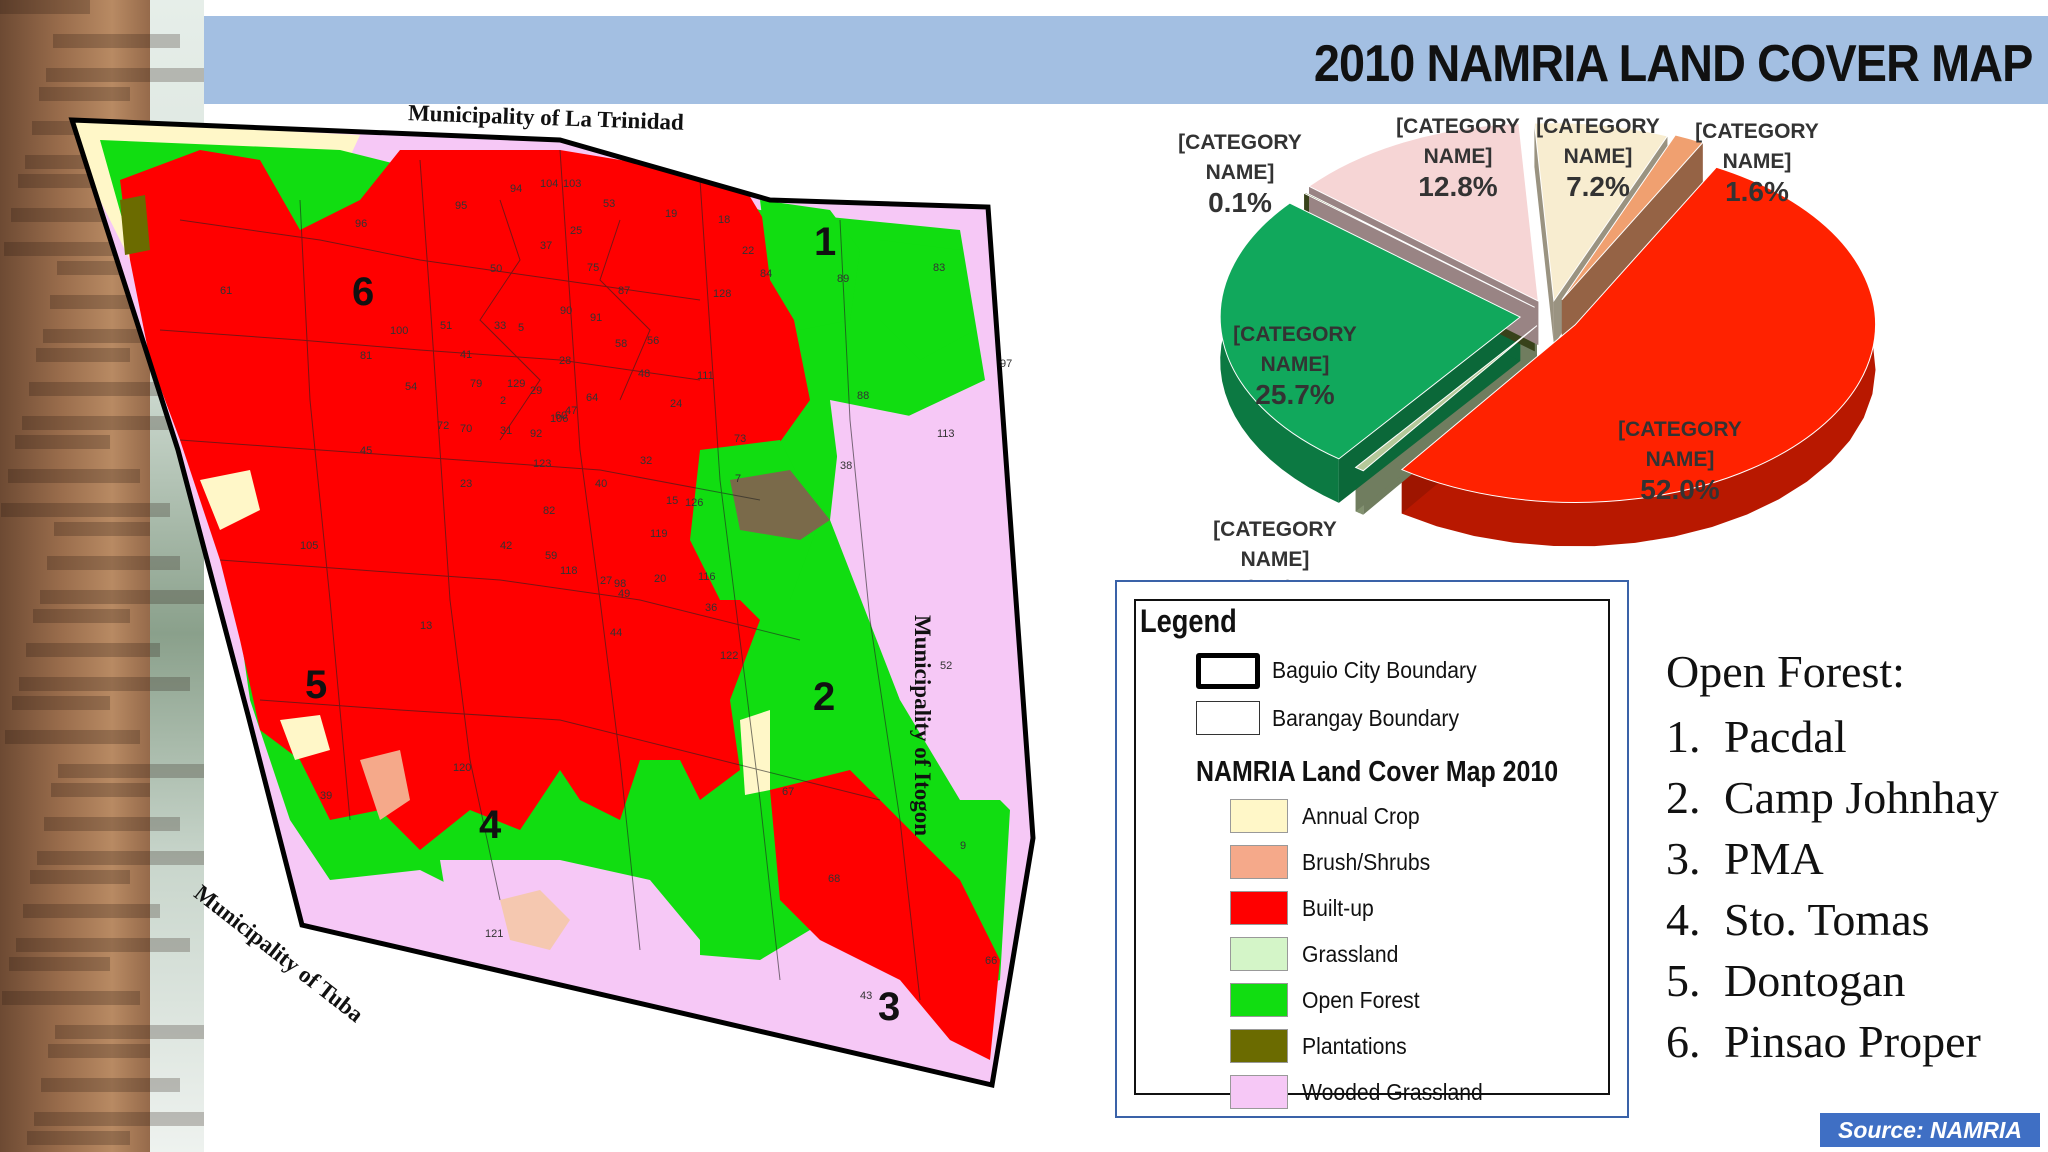 This screenshot has width=2048, height=1152. I want to click on pie-percent: 12.8%, so click(1458, 186).